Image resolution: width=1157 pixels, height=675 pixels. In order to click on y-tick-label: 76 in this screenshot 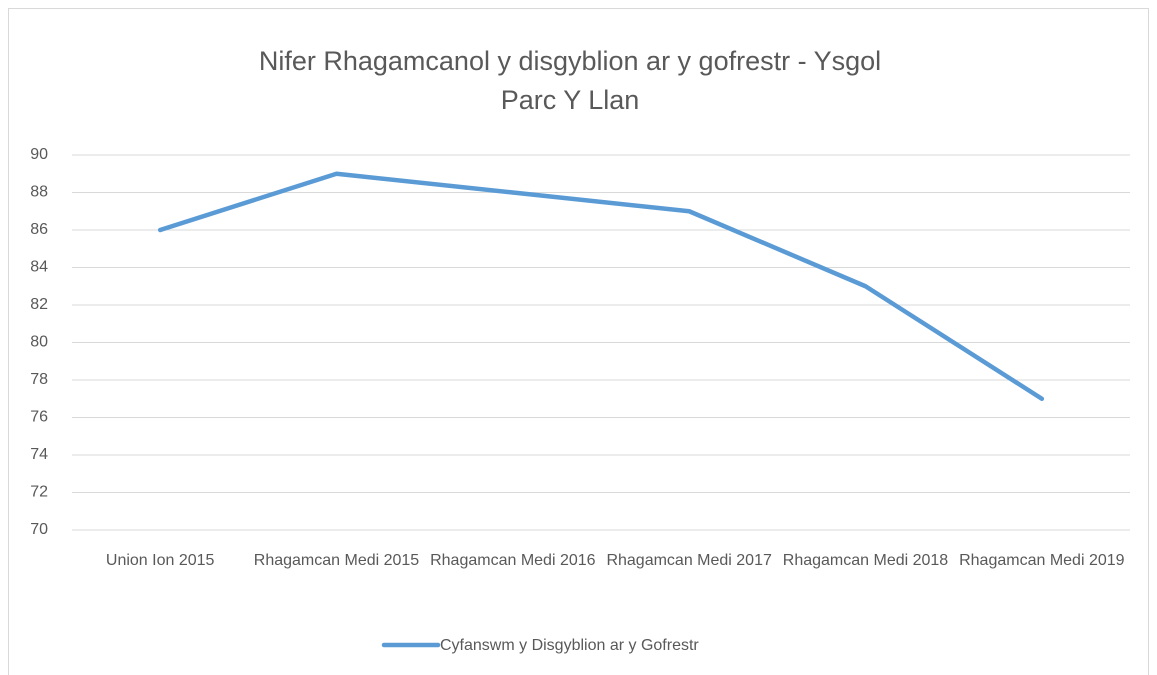, I will do `click(39, 417)`.